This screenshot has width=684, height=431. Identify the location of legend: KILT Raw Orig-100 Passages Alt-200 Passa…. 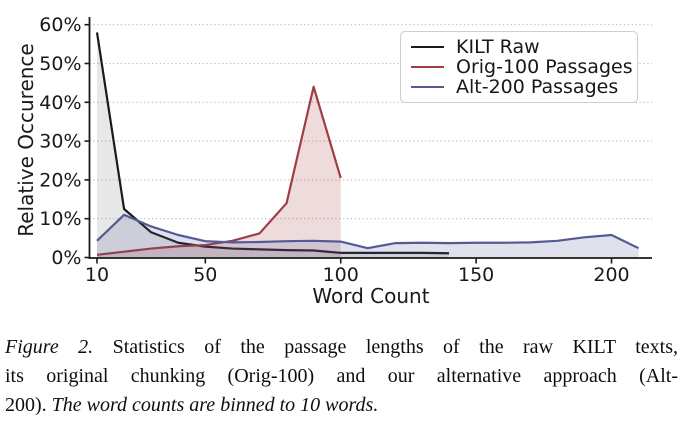
(519, 67).